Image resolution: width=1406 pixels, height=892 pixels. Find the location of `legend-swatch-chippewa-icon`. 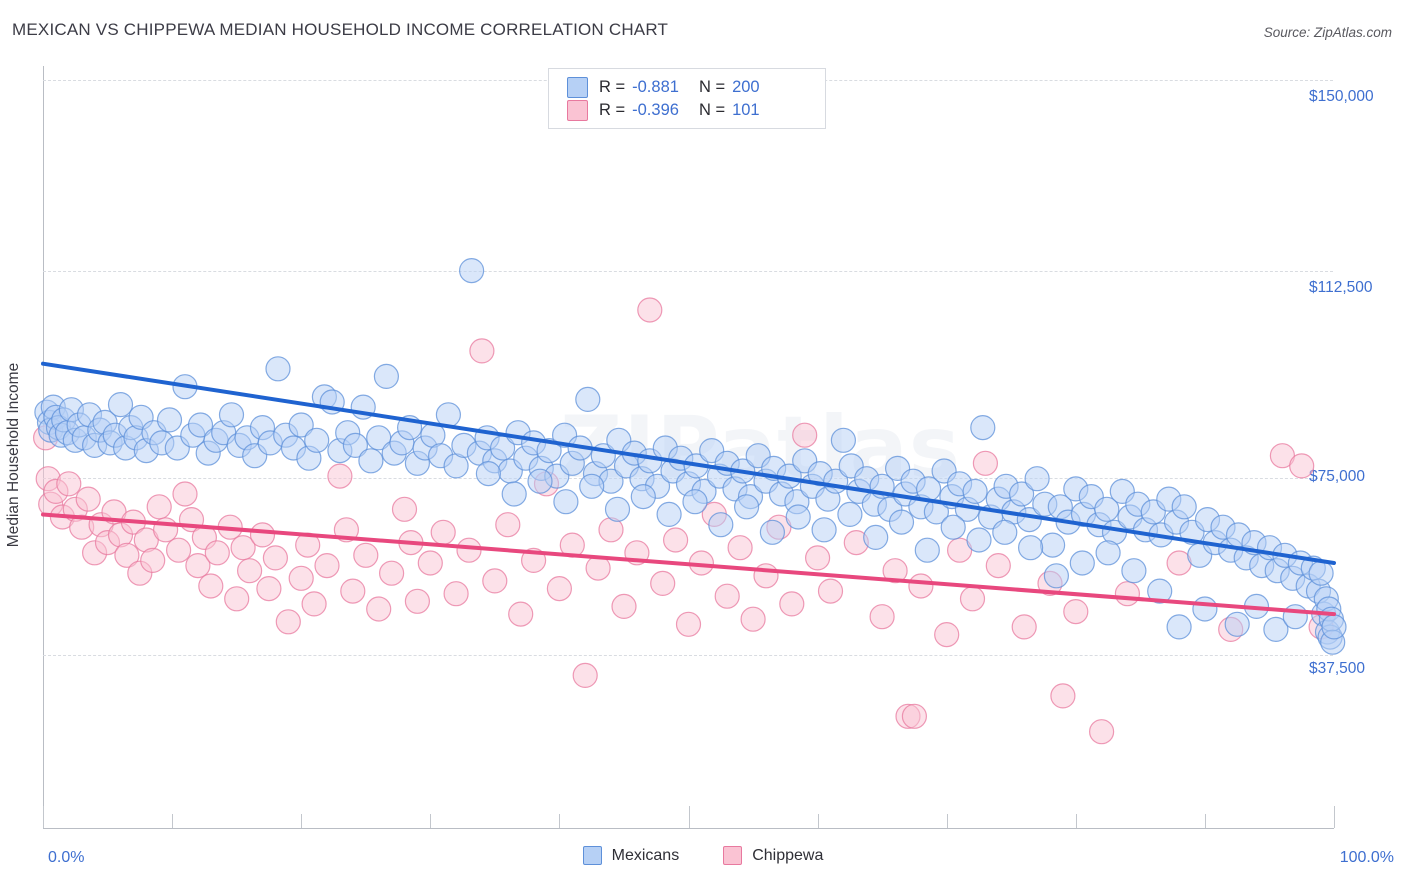

legend-swatch-chippewa-icon is located at coordinates (577, 110).